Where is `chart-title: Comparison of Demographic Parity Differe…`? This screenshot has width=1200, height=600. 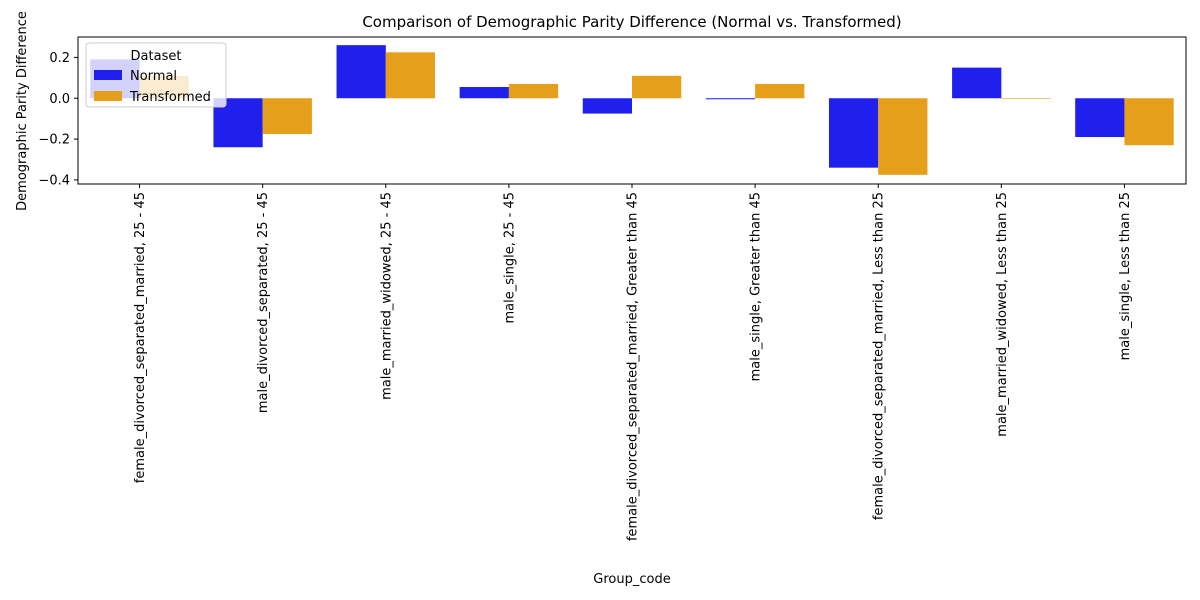
chart-title: Comparison of Demographic Parity Differe… is located at coordinates (631, 22).